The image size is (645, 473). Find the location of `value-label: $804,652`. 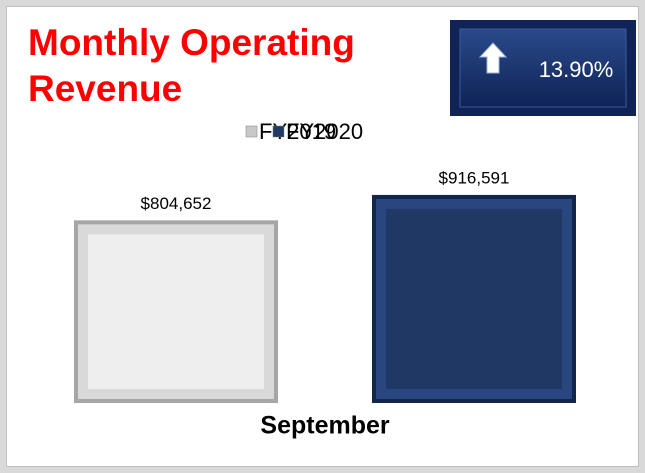

value-label: $804,652 is located at coordinates (176, 203).